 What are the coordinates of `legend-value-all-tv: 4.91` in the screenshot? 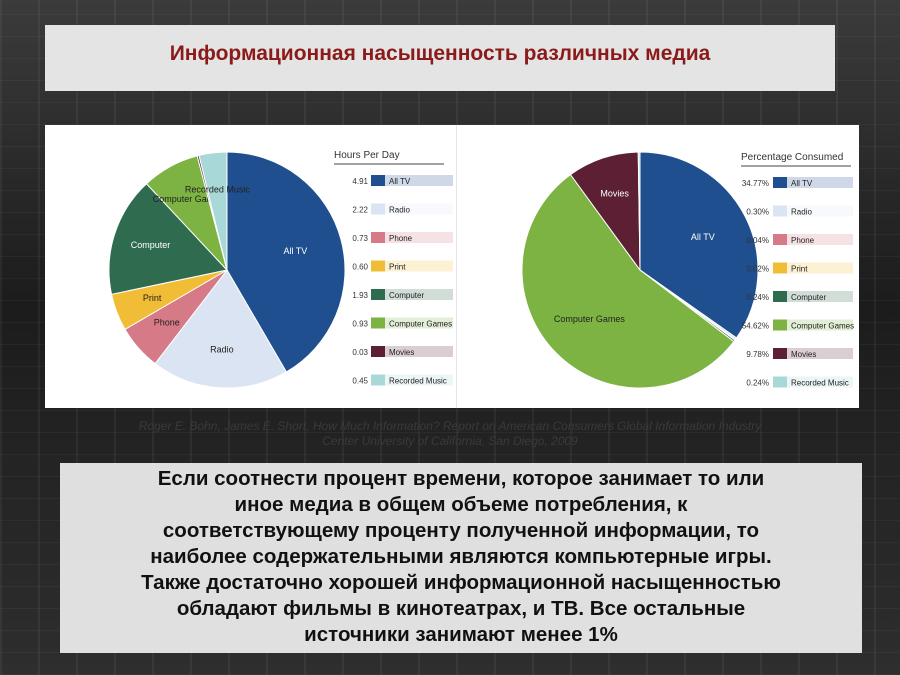 It's located at (360, 181).